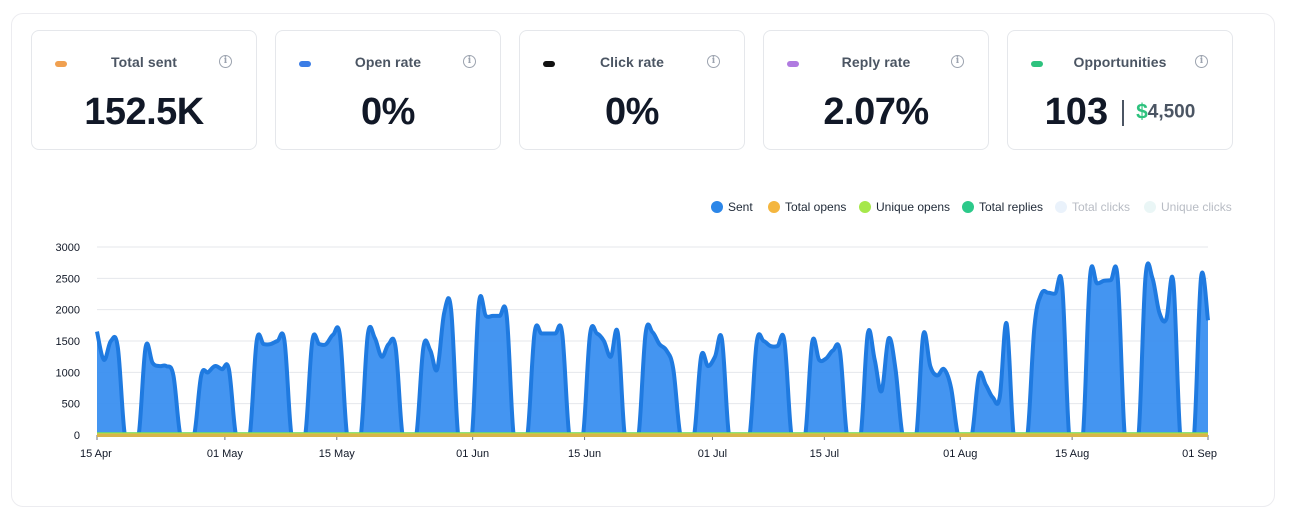  Describe the element at coordinates (144, 90) in the screenshot. I see `stat-card-total-sent: Total sent i 152.5K` at that location.